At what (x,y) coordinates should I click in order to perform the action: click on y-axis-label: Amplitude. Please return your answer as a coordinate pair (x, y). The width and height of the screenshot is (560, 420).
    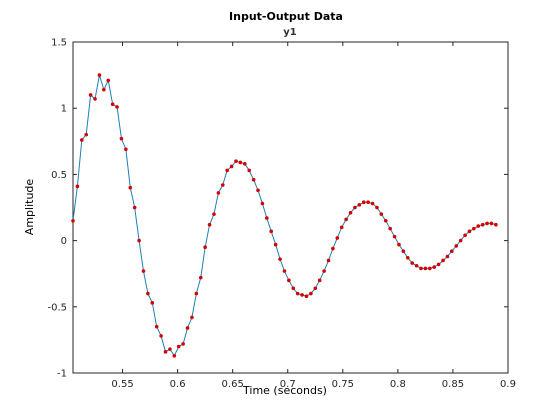
    Looking at the image, I should click on (29, 207).